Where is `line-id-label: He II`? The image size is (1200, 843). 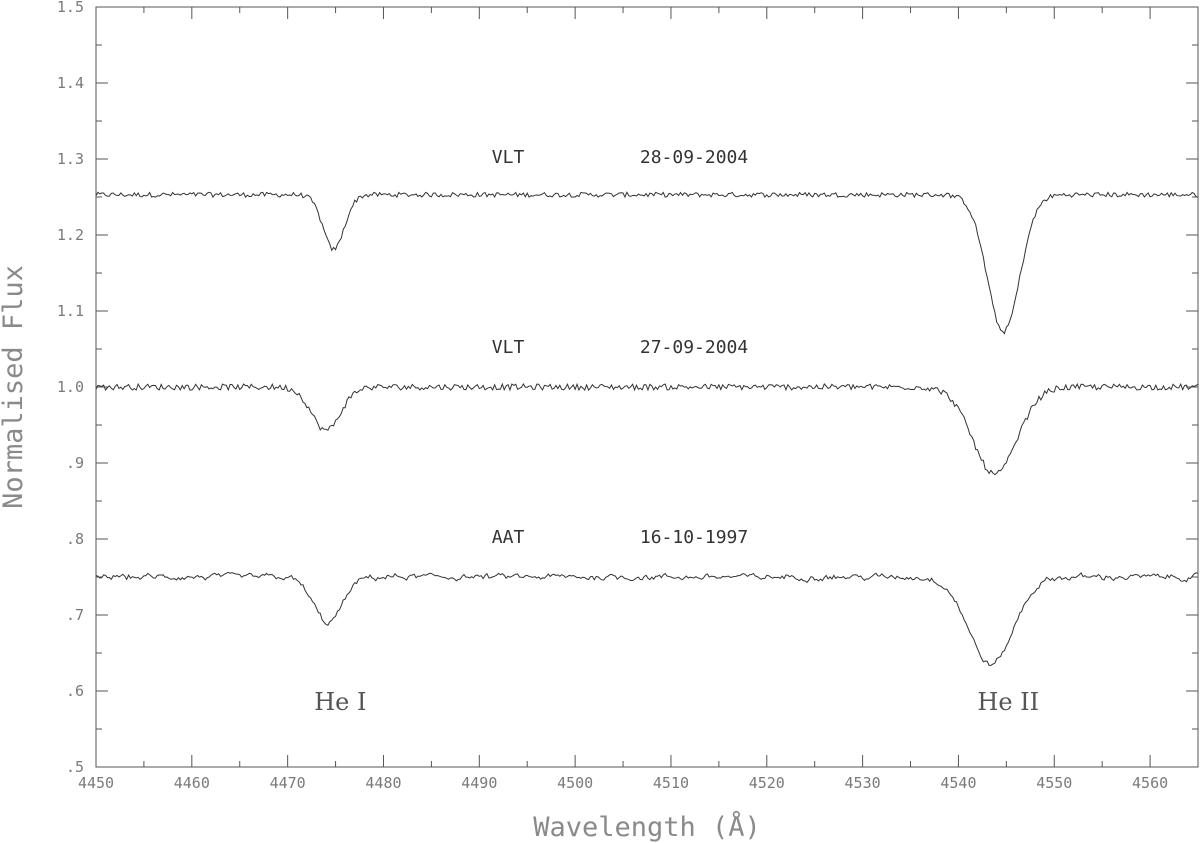 line-id-label: He II is located at coordinates (1008, 702).